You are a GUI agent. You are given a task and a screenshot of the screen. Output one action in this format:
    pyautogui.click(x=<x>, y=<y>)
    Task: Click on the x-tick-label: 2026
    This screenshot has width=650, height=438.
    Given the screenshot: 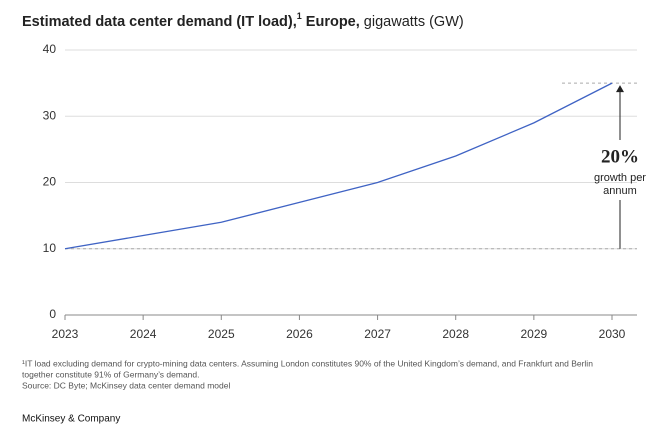 What is the action you would take?
    pyautogui.click(x=299, y=334)
    